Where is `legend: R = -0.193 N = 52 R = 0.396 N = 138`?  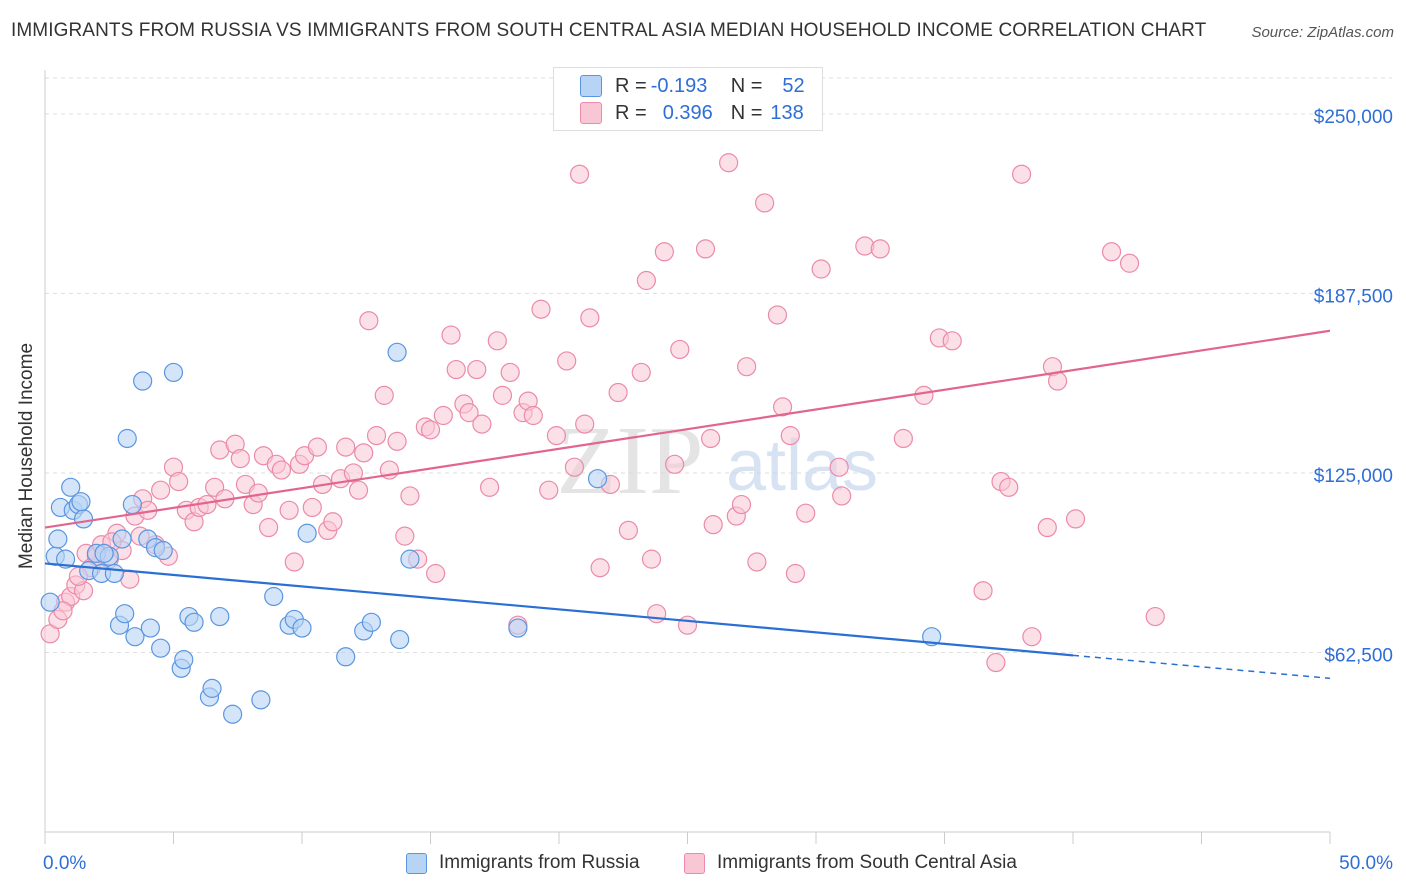 legend: R = -0.193 N = 52 R = 0.396 N = 138 is located at coordinates (688, 99).